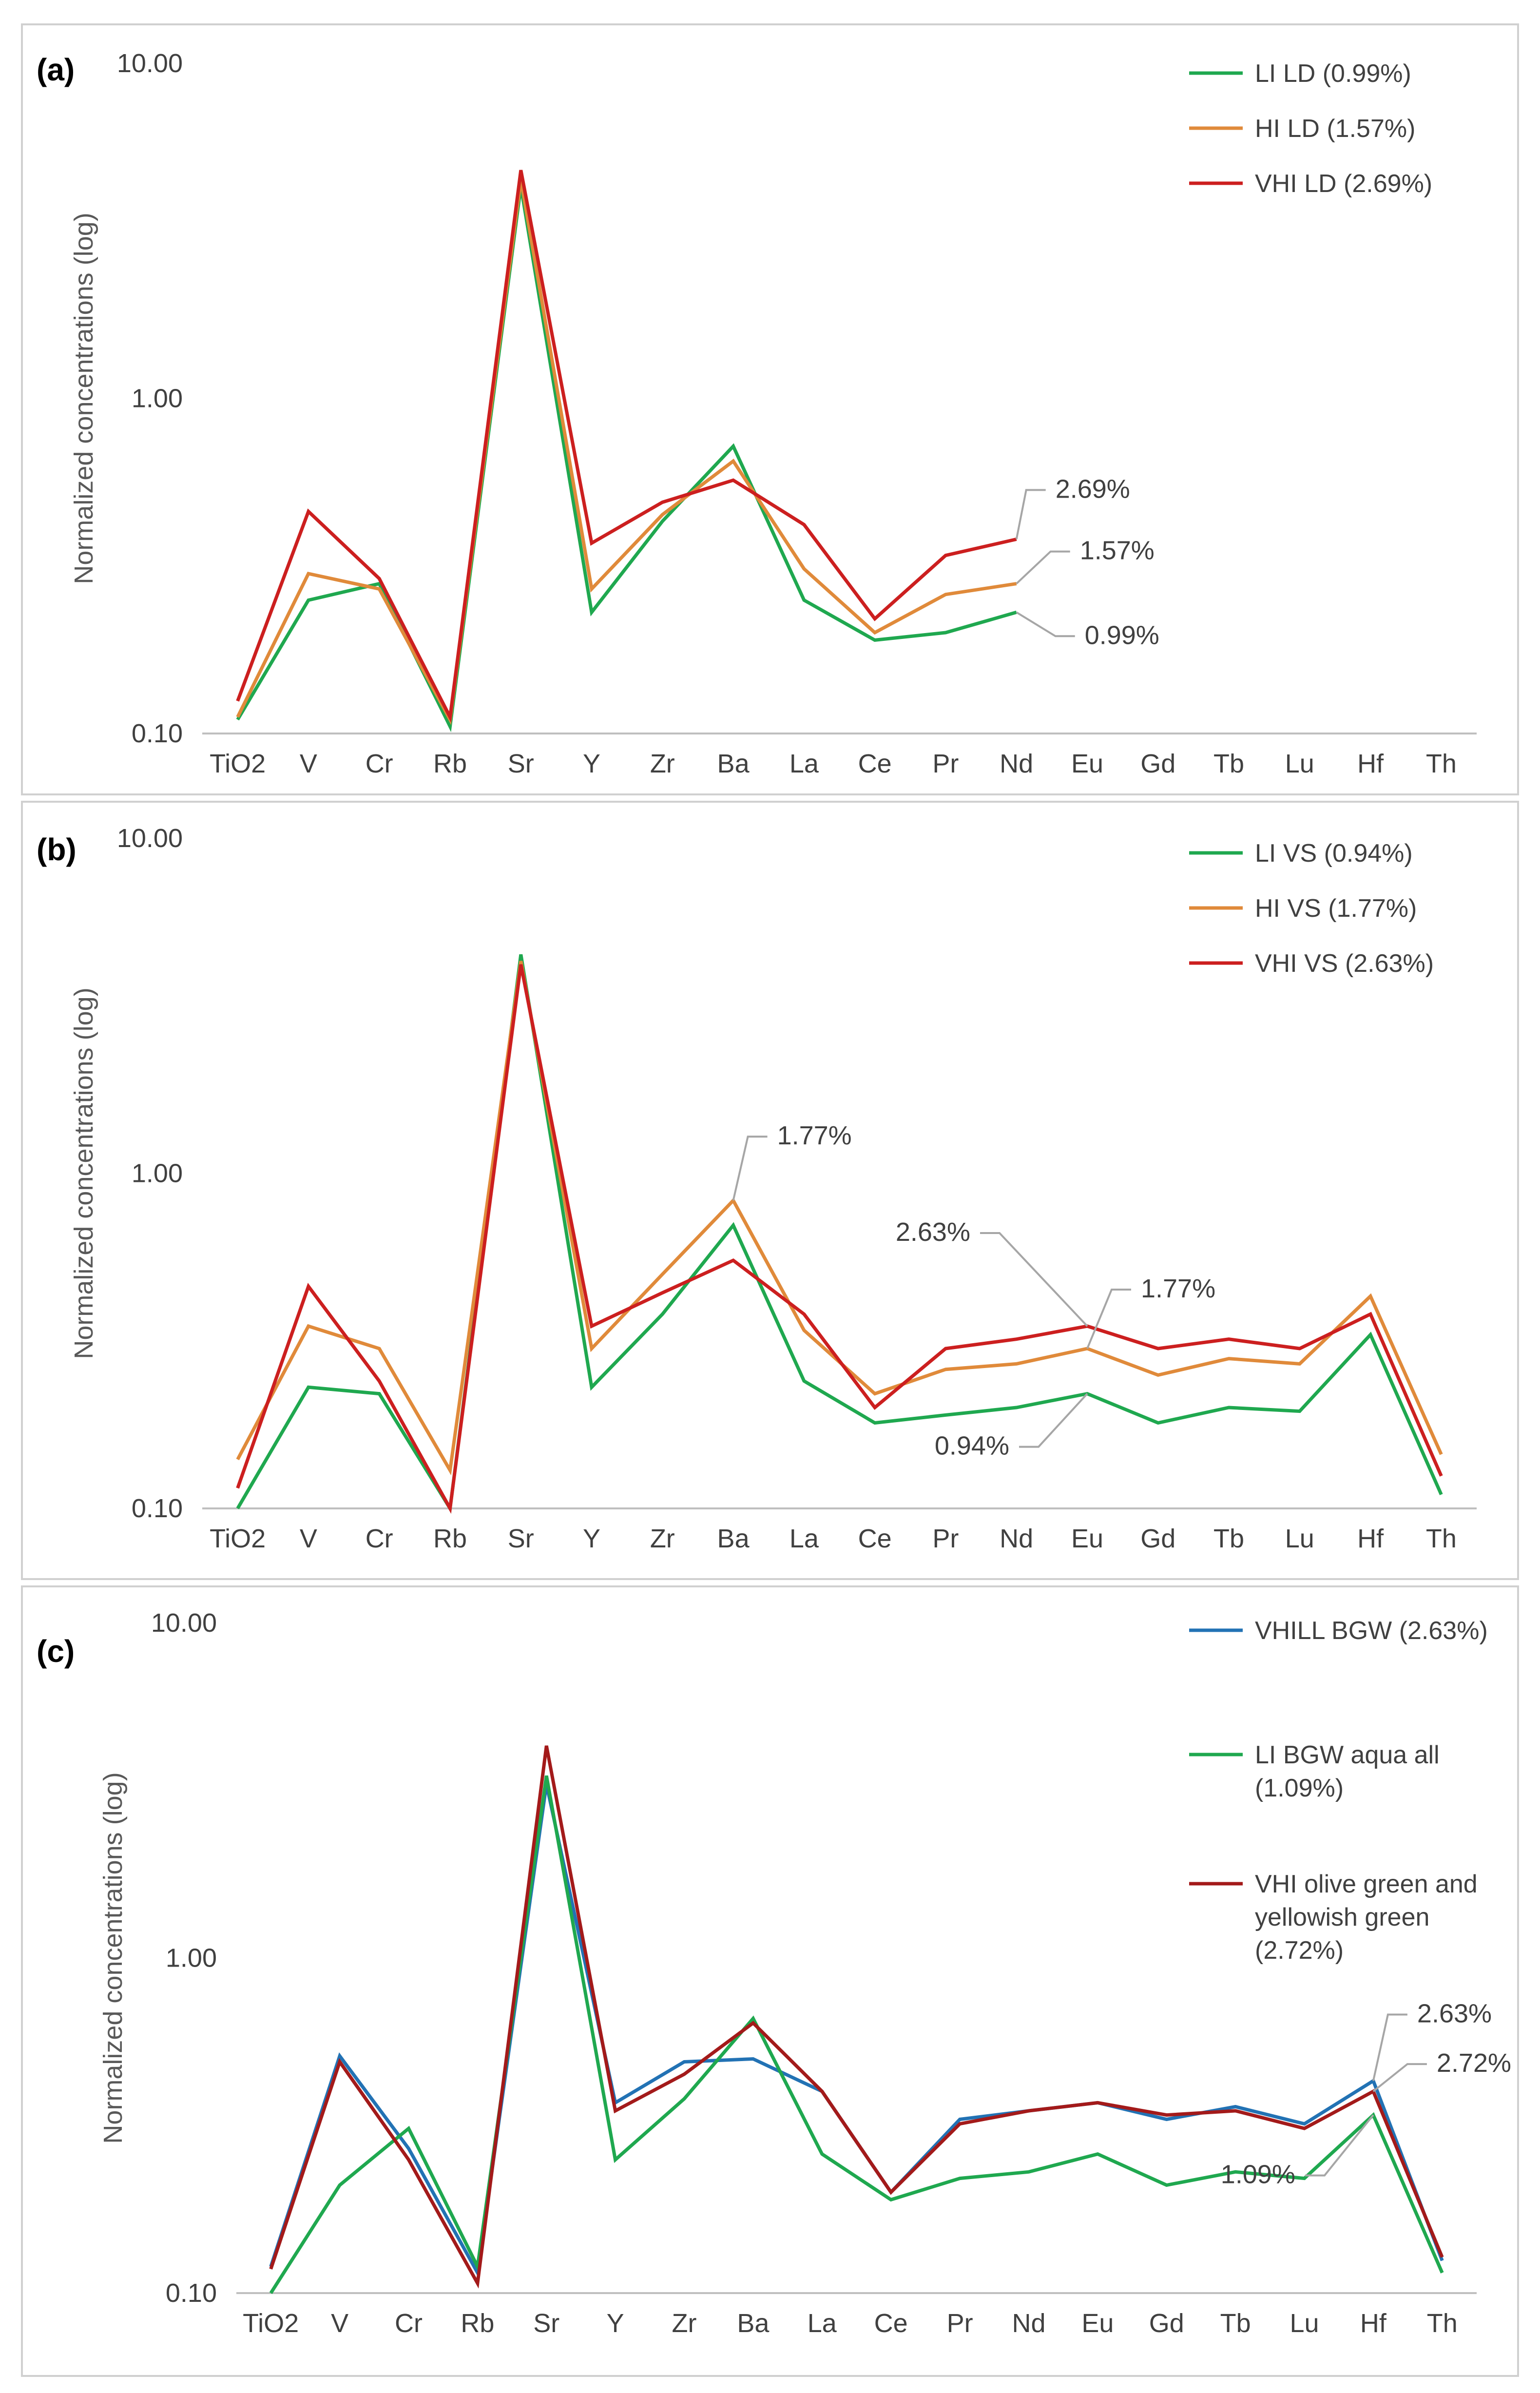 The height and width of the screenshot is (2393, 1540). What do you see at coordinates (1344, 963) in the screenshot?
I see `legend-entry: VHI VS (2.63%)` at bounding box center [1344, 963].